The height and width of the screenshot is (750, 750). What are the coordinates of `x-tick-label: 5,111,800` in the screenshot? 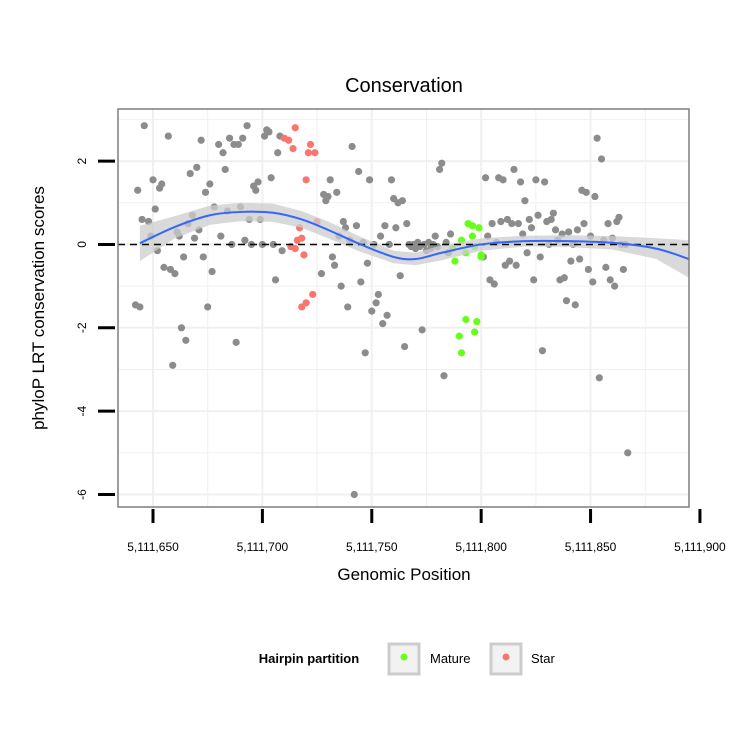 It's located at (481, 547).